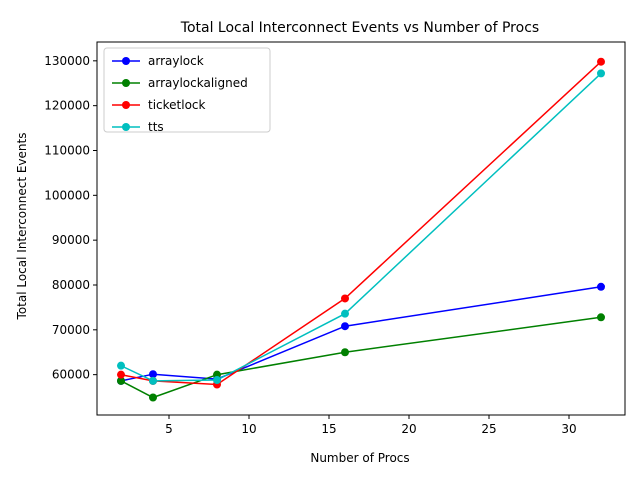 The width and height of the screenshot is (640, 480). Describe the element at coordinates (359, 458) in the screenshot. I see `x-axis-label: Number of Procs` at that location.